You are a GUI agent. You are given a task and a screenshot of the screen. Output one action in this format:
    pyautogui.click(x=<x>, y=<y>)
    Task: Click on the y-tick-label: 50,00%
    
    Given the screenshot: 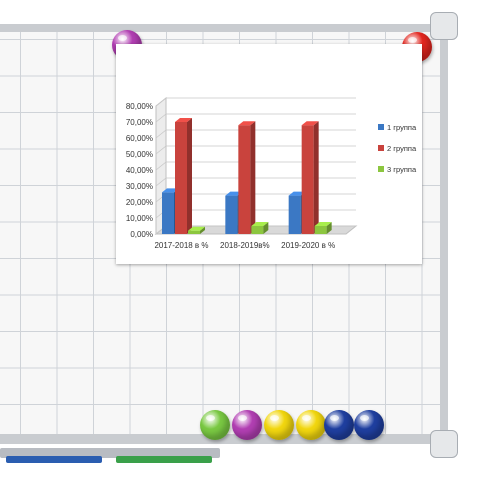 What is the action you would take?
    pyautogui.click(x=139, y=154)
    